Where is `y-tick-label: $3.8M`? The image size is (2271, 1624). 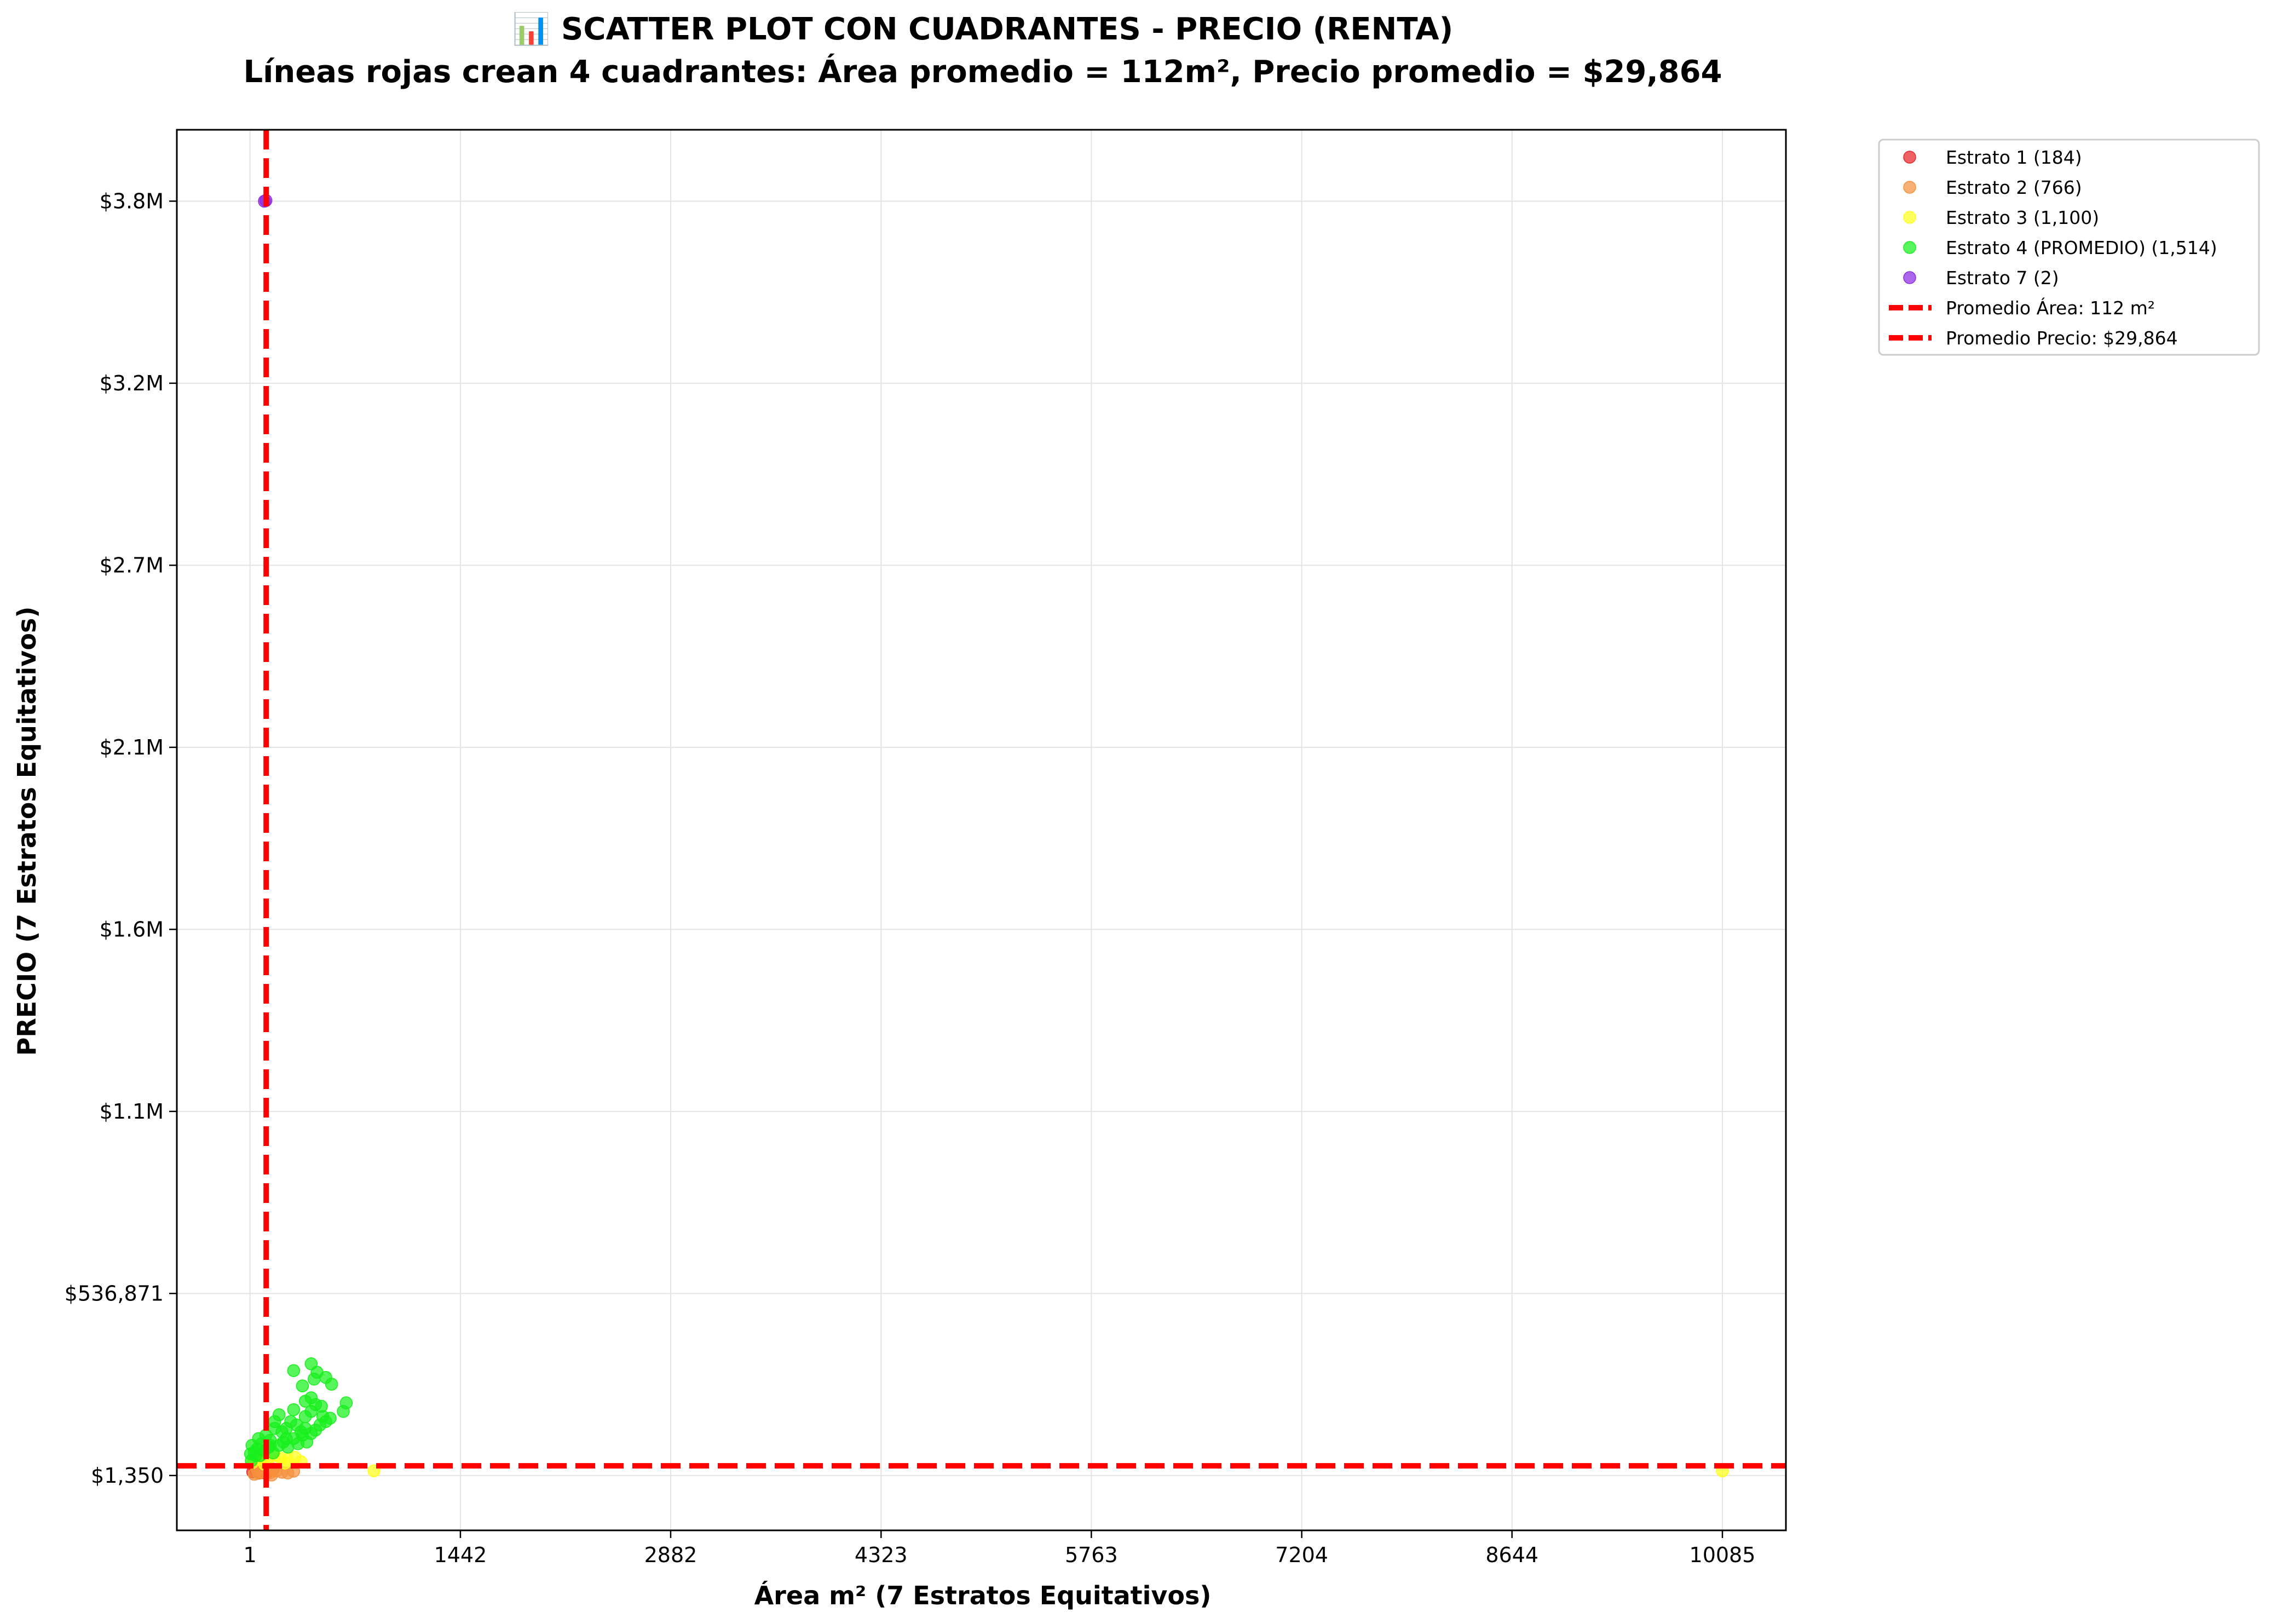
y-tick-label: $3.8M is located at coordinates (132, 201).